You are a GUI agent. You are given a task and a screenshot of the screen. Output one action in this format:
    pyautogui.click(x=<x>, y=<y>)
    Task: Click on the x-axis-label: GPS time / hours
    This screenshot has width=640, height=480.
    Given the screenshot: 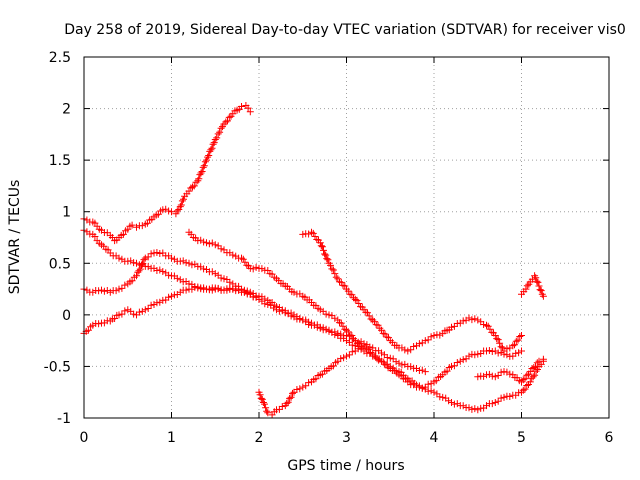 What is the action you would take?
    pyautogui.click(x=345, y=466)
    